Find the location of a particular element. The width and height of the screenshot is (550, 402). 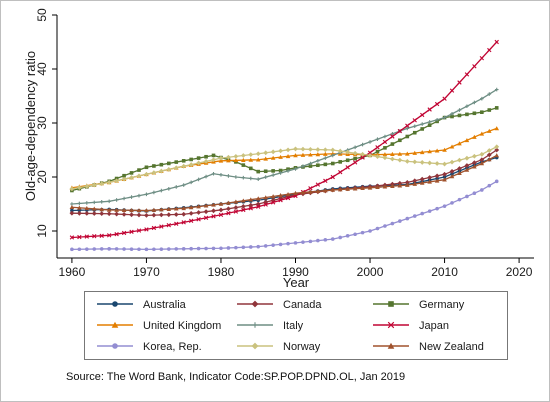

legend-label: Canada is located at coordinates (302, 305).